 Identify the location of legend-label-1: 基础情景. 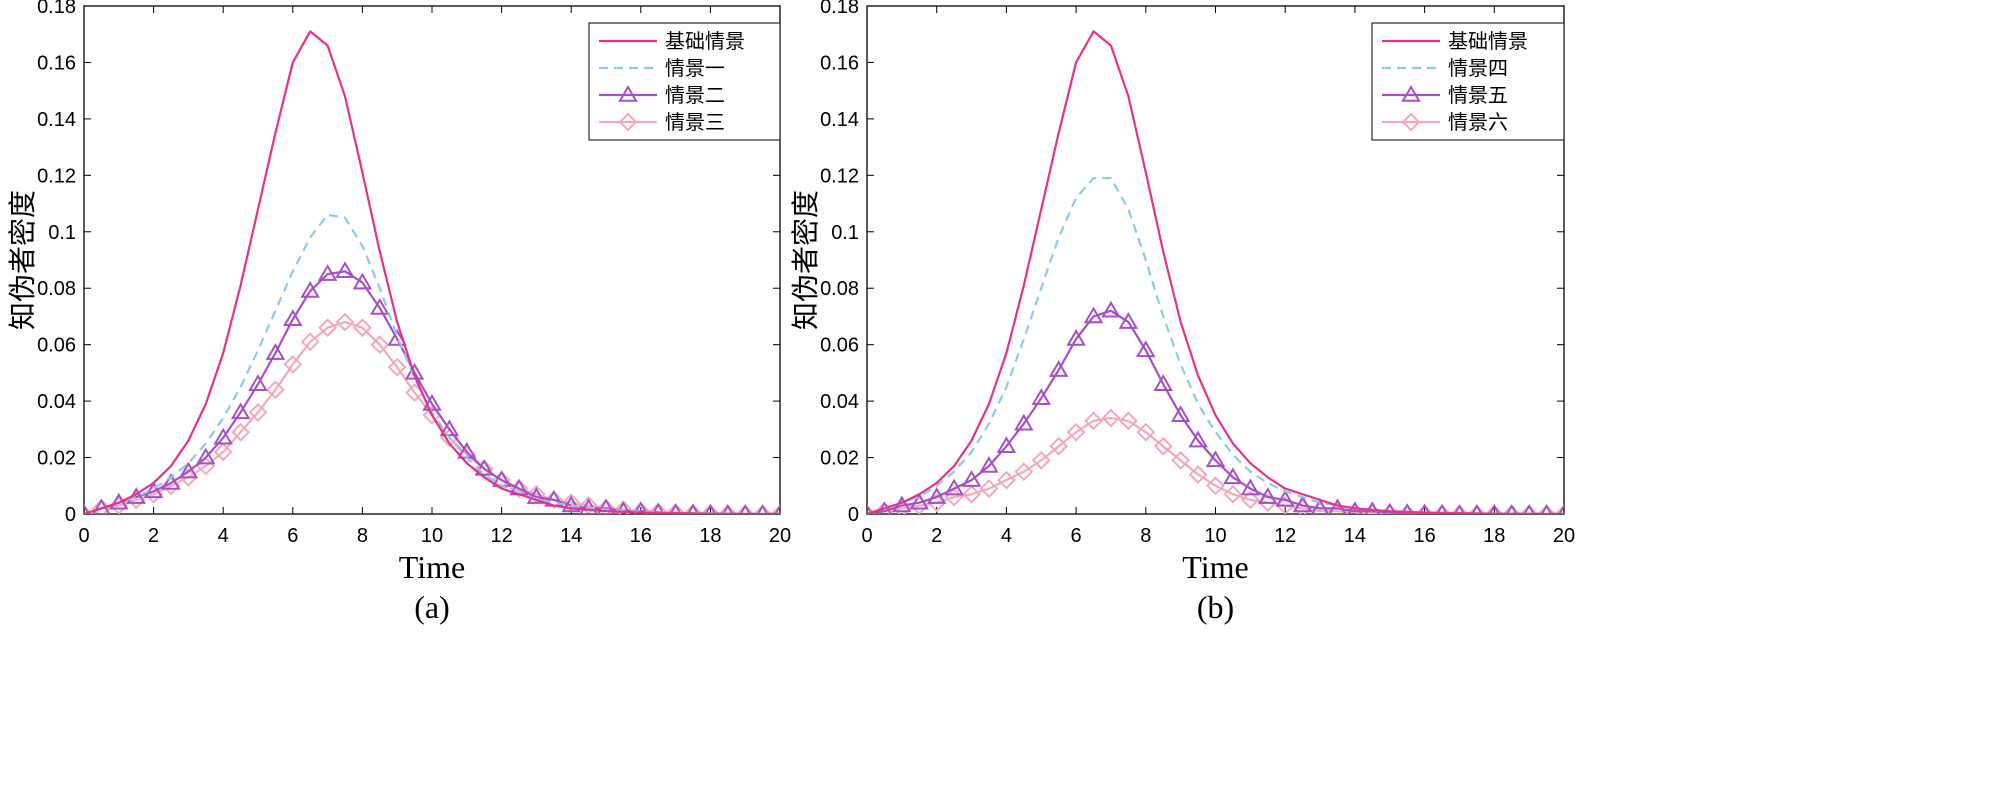
(705, 41).